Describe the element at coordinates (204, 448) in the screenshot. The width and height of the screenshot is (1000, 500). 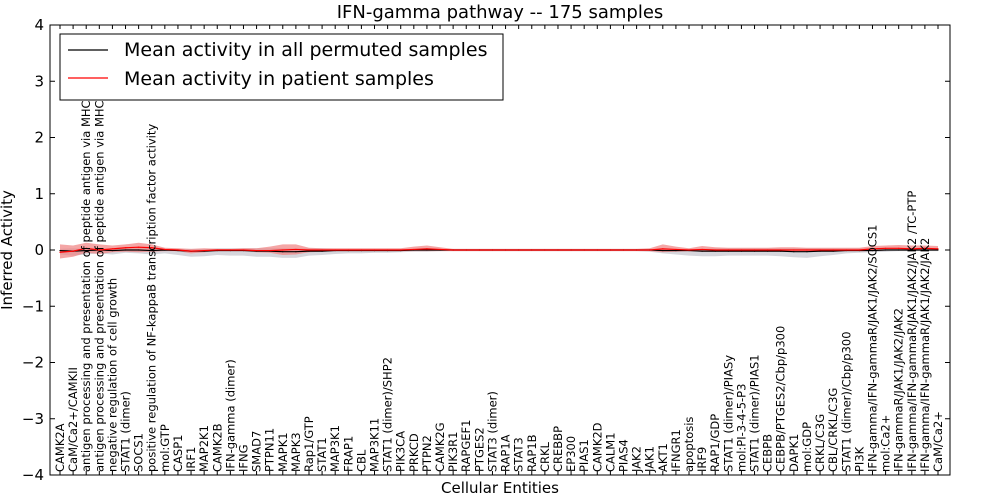
I see `x-tick-label: MAP2K1` at that location.